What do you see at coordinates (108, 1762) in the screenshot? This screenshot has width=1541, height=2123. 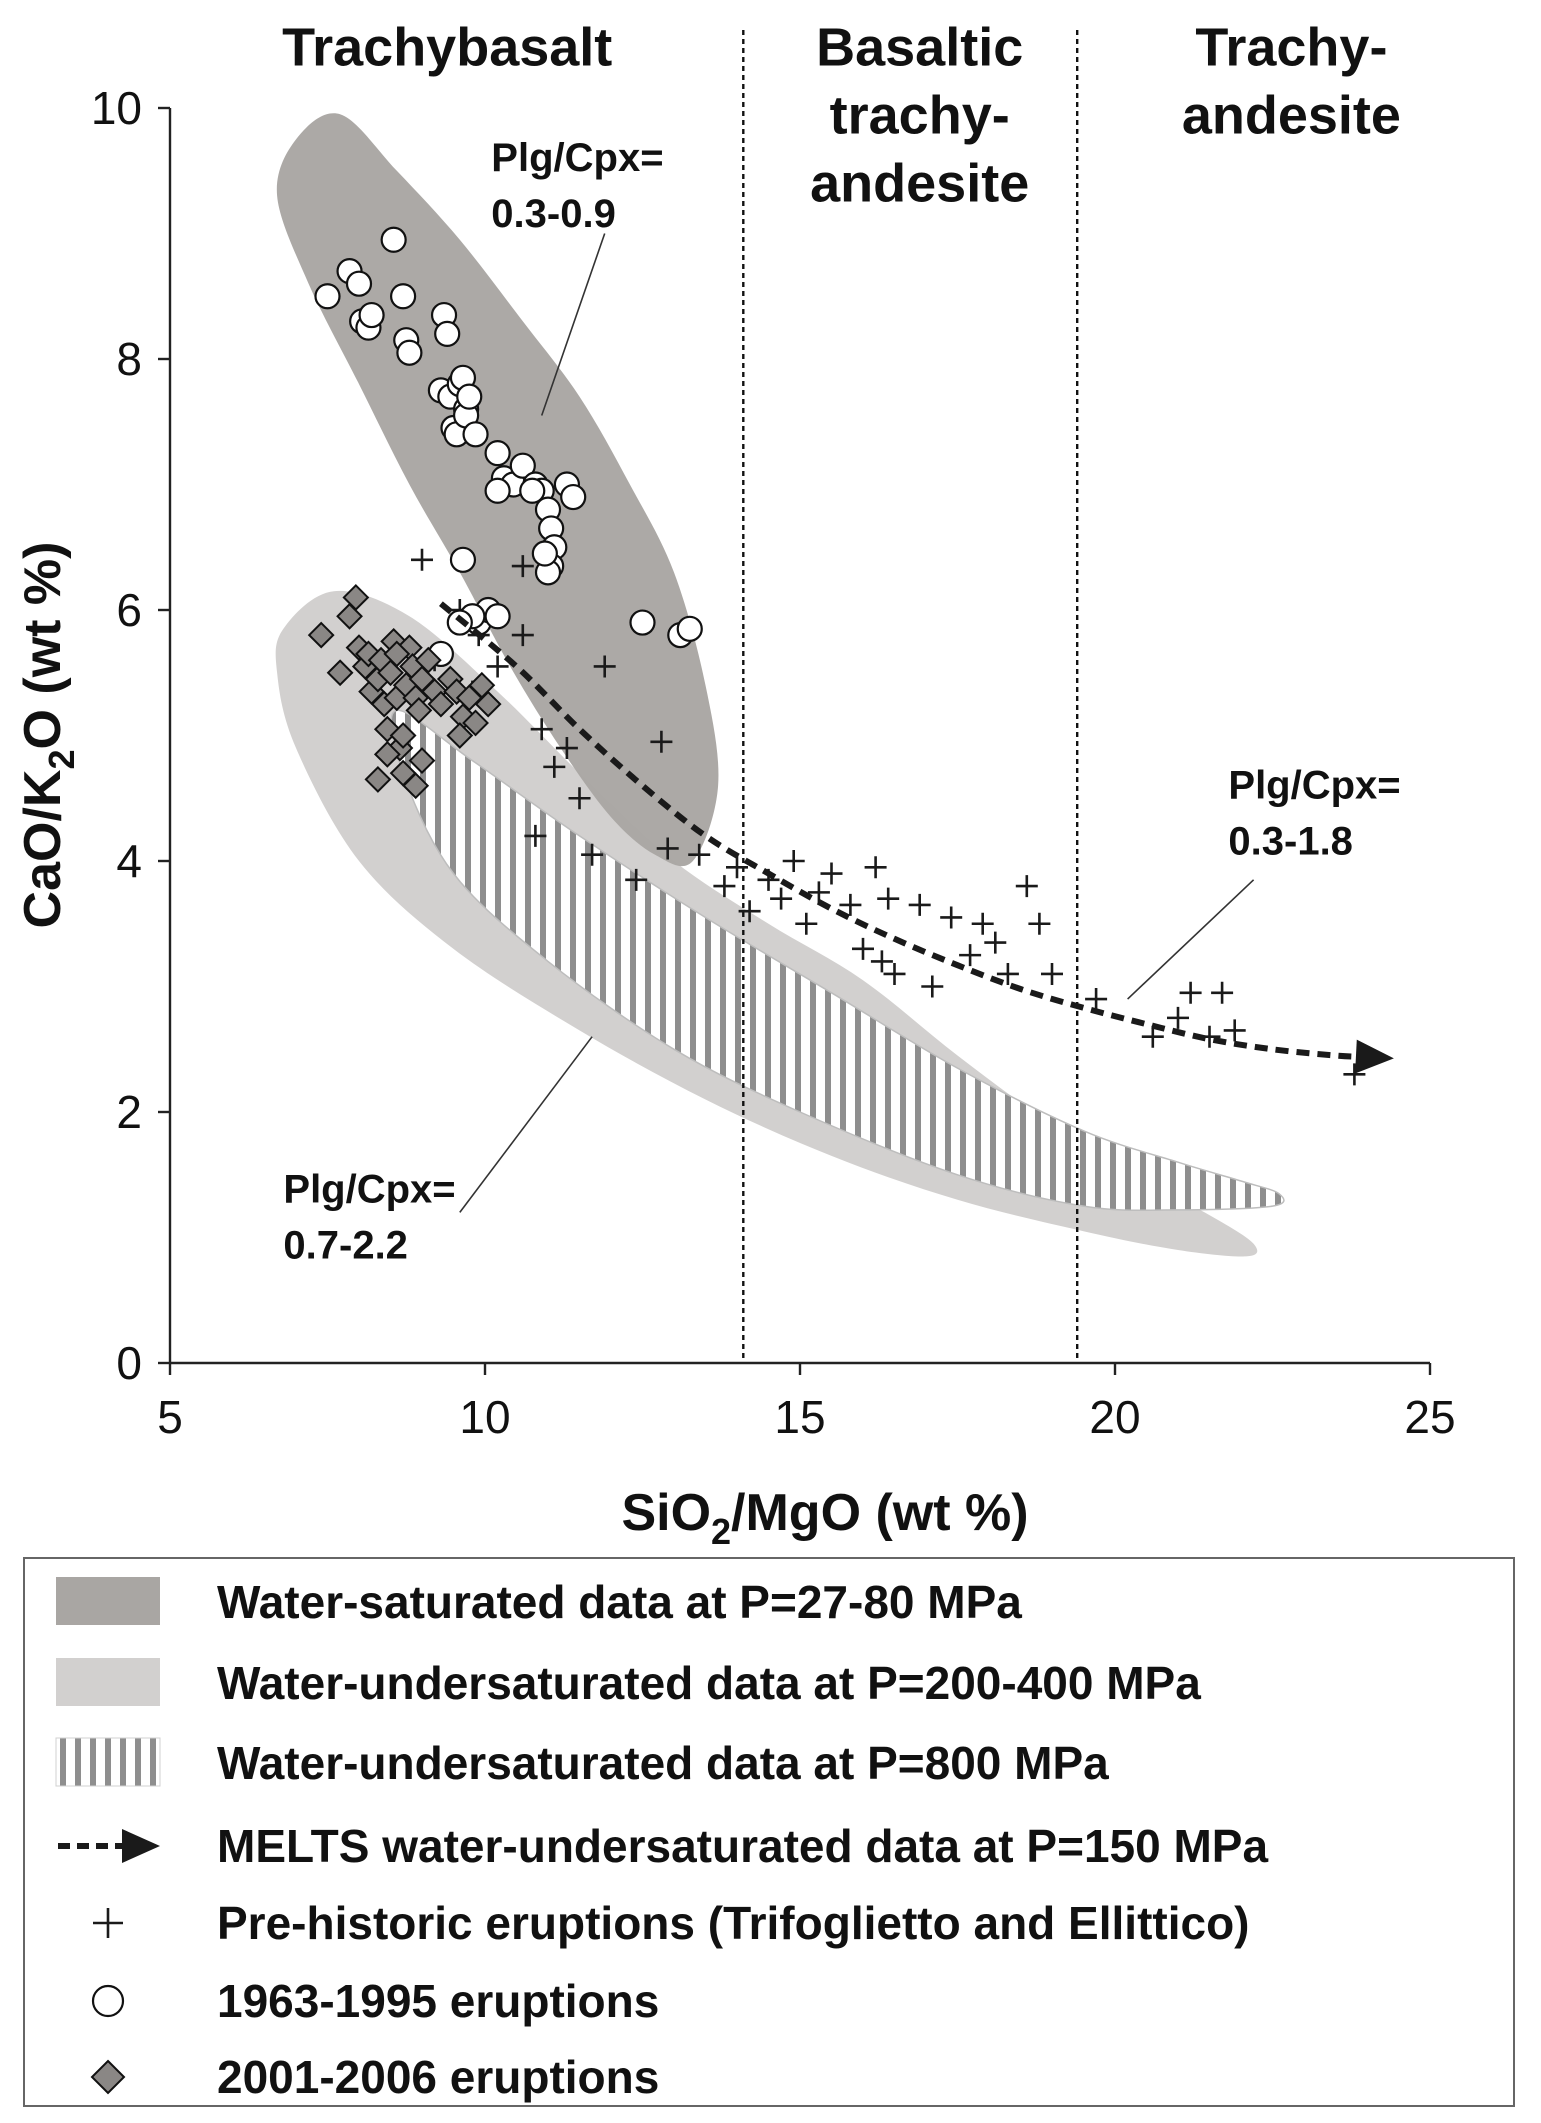 I see `legend-swatch-stripes` at bounding box center [108, 1762].